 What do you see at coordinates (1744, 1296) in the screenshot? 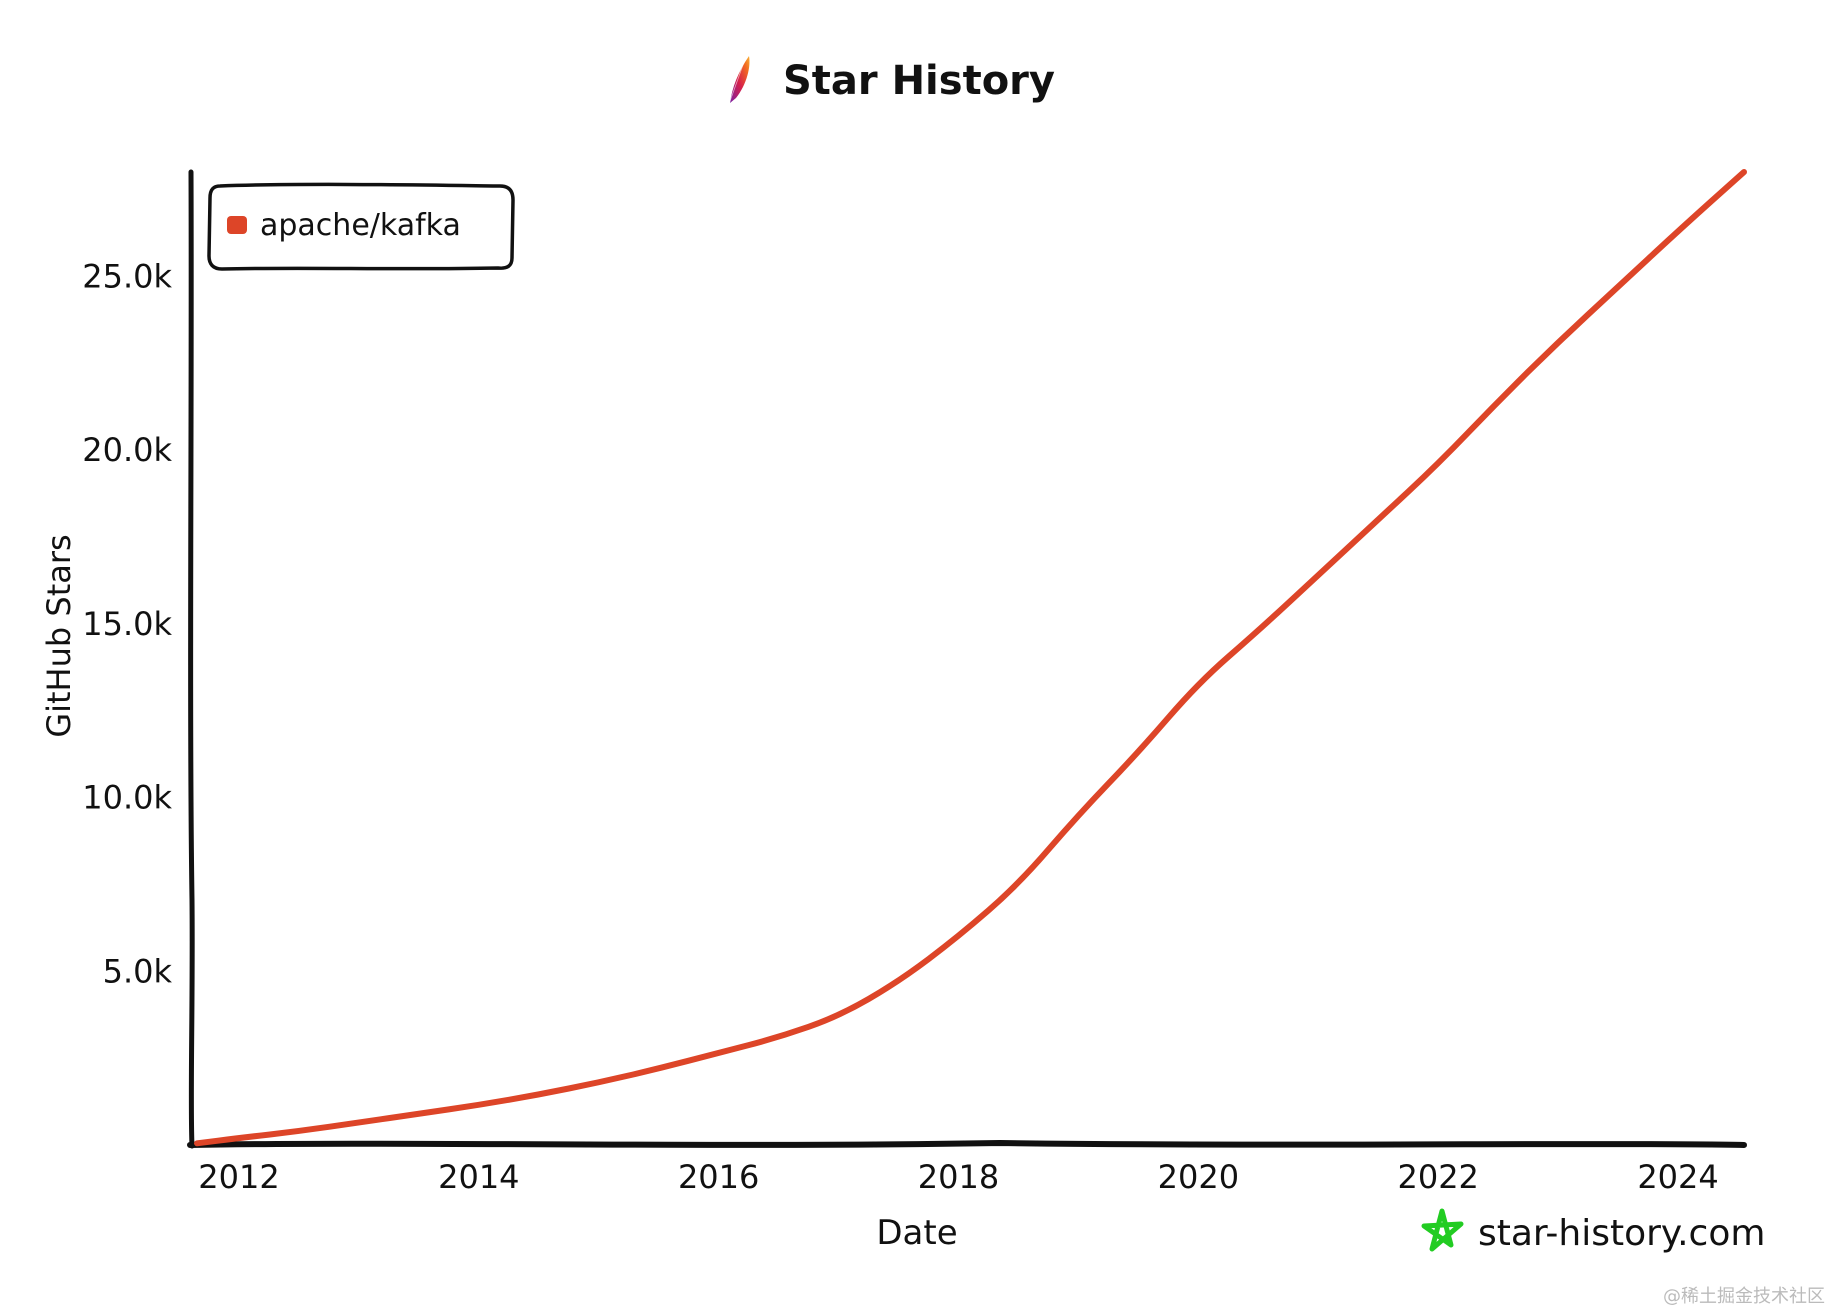
I see `credit-watermark: @稀土掘金技术社区` at bounding box center [1744, 1296].